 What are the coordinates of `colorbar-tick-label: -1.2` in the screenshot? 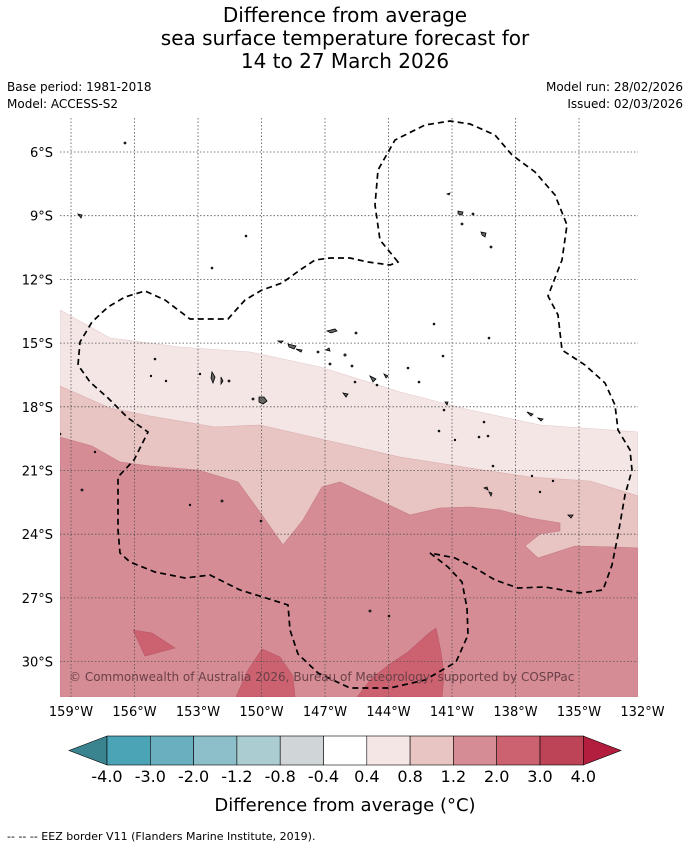 It's located at (236, 776).